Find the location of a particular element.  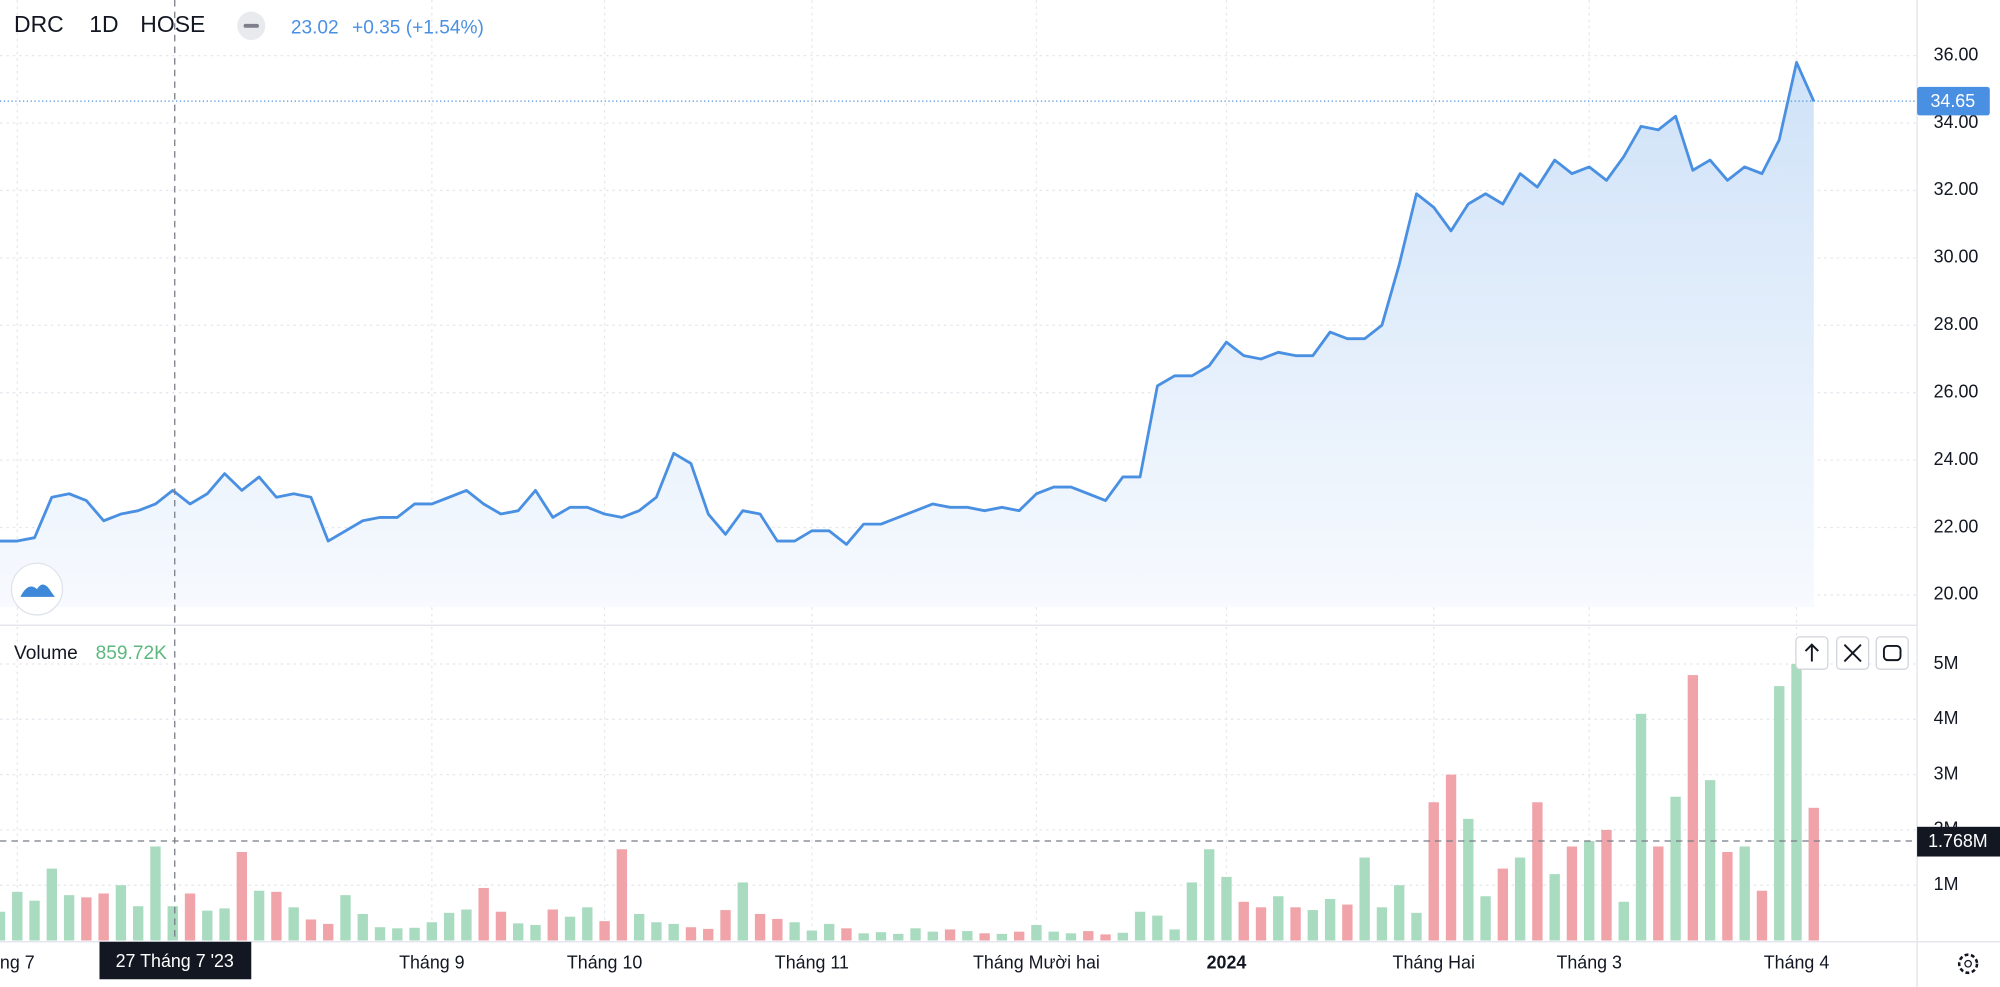

y2-tick-label: 1M is located at coordinates (1946, 884).